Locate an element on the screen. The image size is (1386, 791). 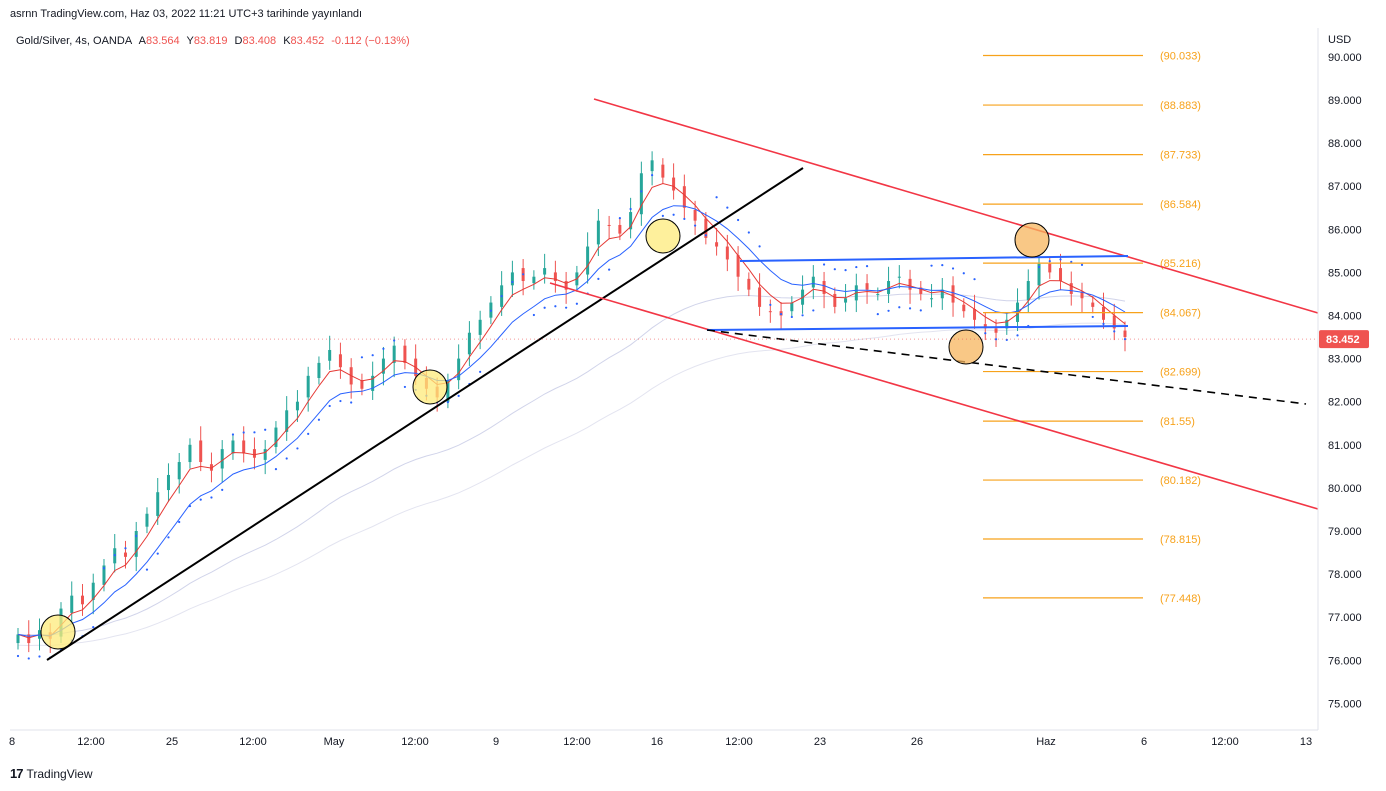
time-tick-label: 9 is located at coordinates (496, 742).